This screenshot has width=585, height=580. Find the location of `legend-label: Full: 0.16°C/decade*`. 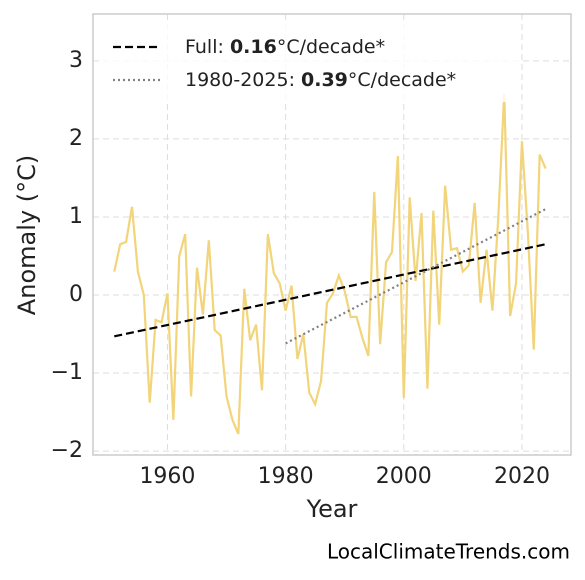

legend-label: Full: 0.16°C/decade* is located at coordinates (285, 47).